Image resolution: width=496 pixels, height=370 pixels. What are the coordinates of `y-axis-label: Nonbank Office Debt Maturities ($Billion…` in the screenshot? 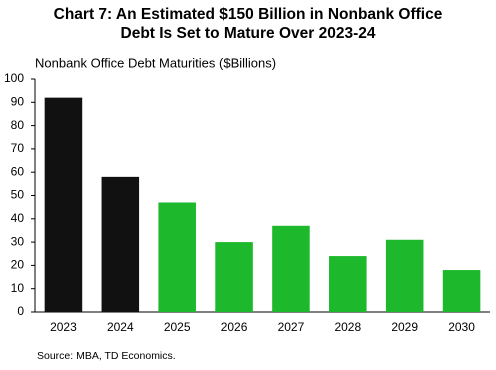 It's located at (155, 62).